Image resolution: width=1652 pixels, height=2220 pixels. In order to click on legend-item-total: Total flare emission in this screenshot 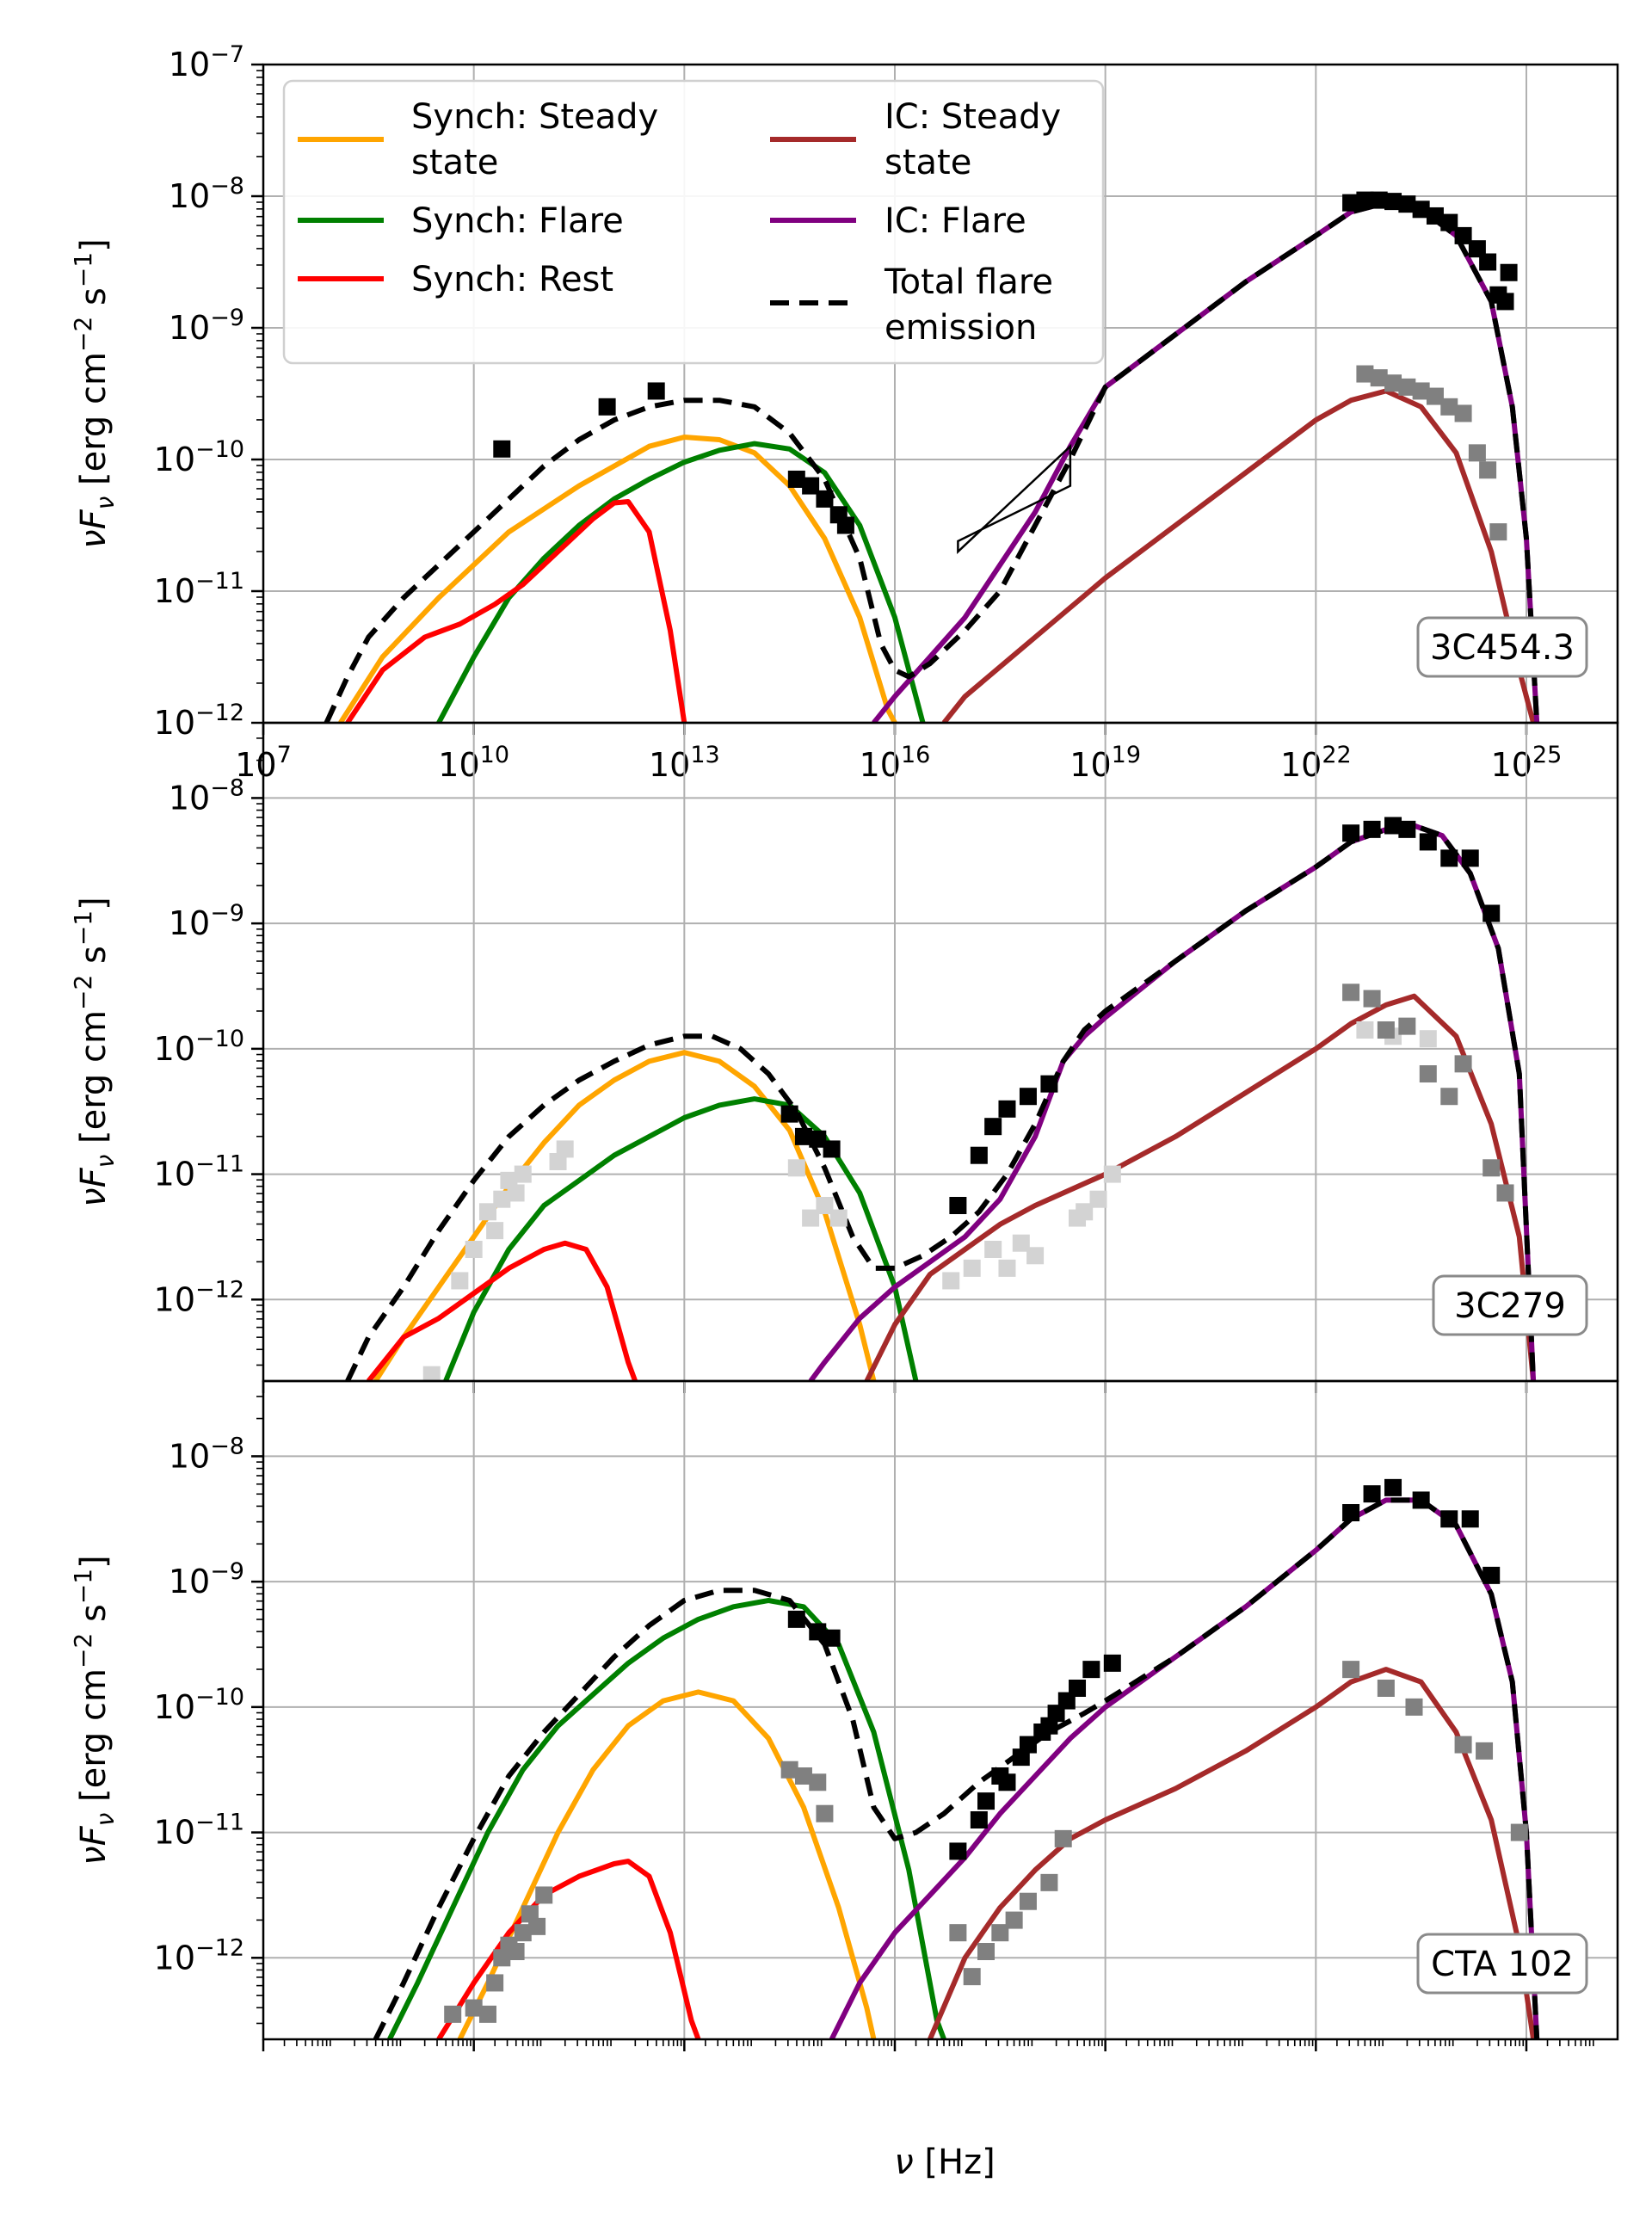, I will do `click(911, 305)`.